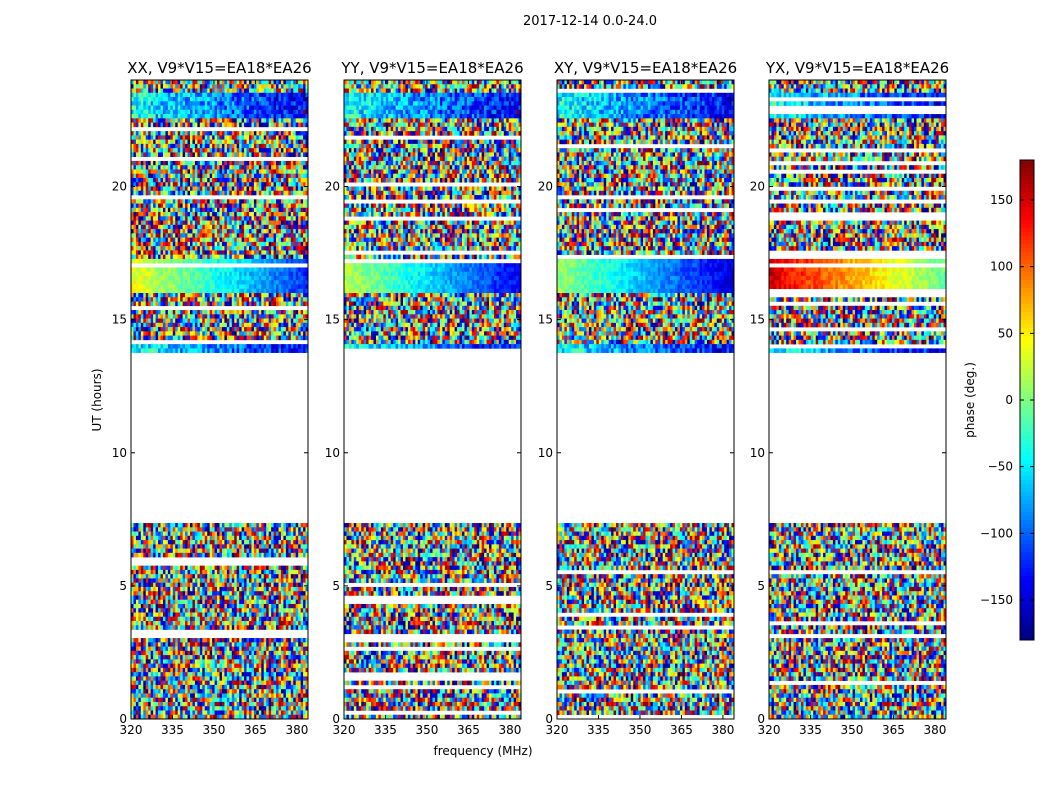 The height and width of the screenshot is (804, 1050). What do you see at coordinates (119, 187) in the screenshot?
I see `y-tick-label-0-4: 20` at bounding box center [119, 187].